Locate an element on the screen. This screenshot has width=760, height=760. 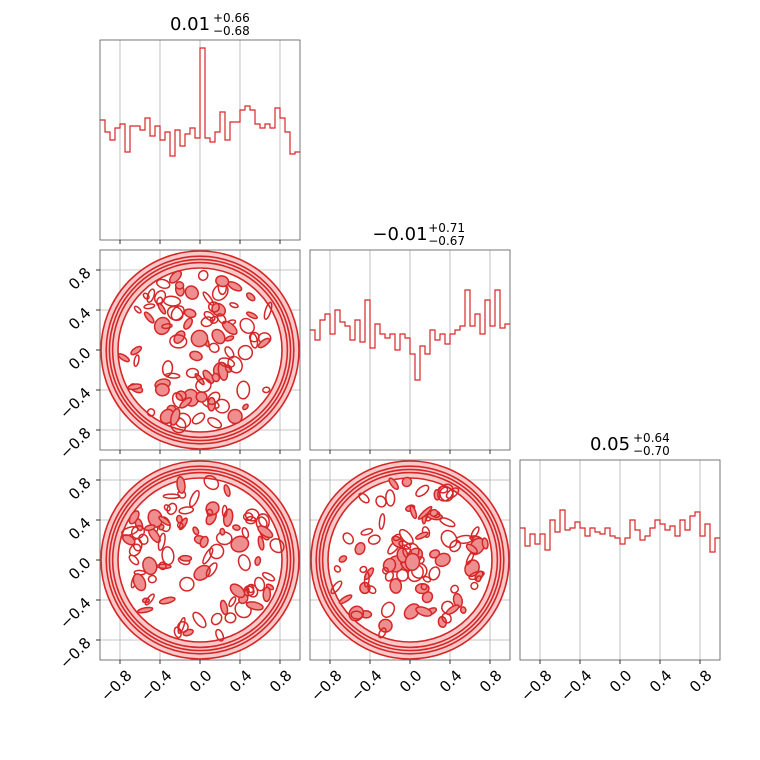
x-tick-label-col3-3: 0.4 is located at coordinates (661, 681).